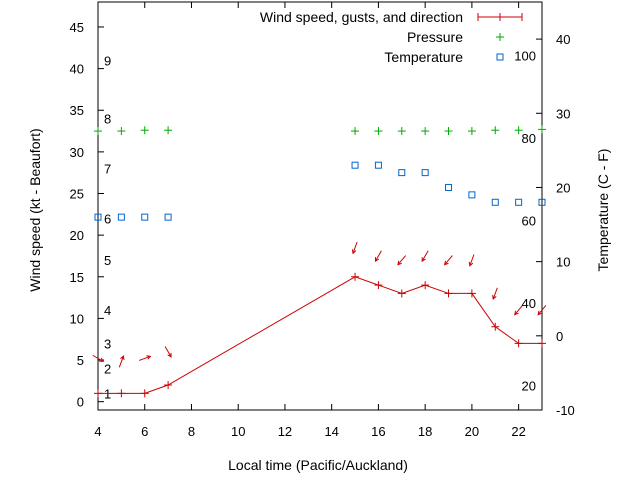 The height and width of the screenshot is (480, 640). What do you see at coordinates (529, 138) in the screenshot?
I see `fahrenheit-label: 80` at bounding box center [529, 138].